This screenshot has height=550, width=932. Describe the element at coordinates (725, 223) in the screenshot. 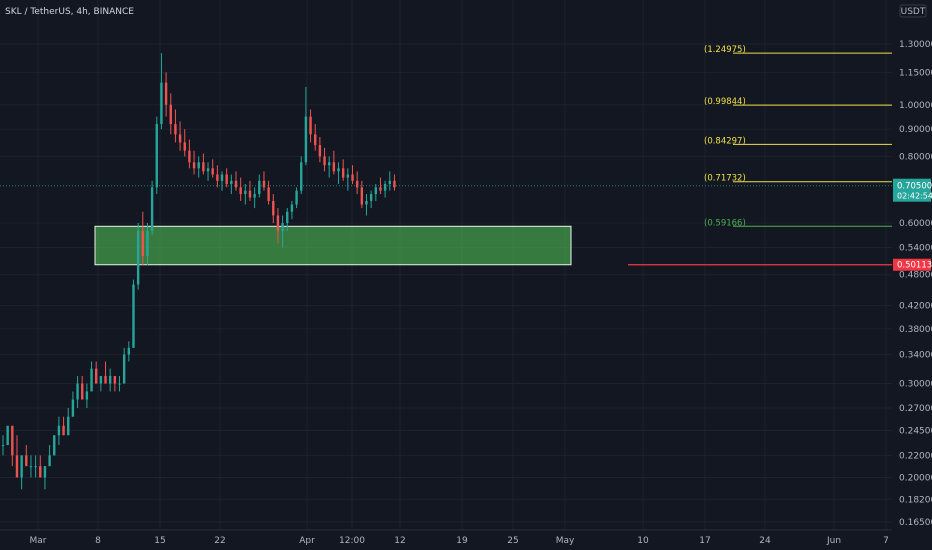

I see `fib-label: (0.59166)` at that location.